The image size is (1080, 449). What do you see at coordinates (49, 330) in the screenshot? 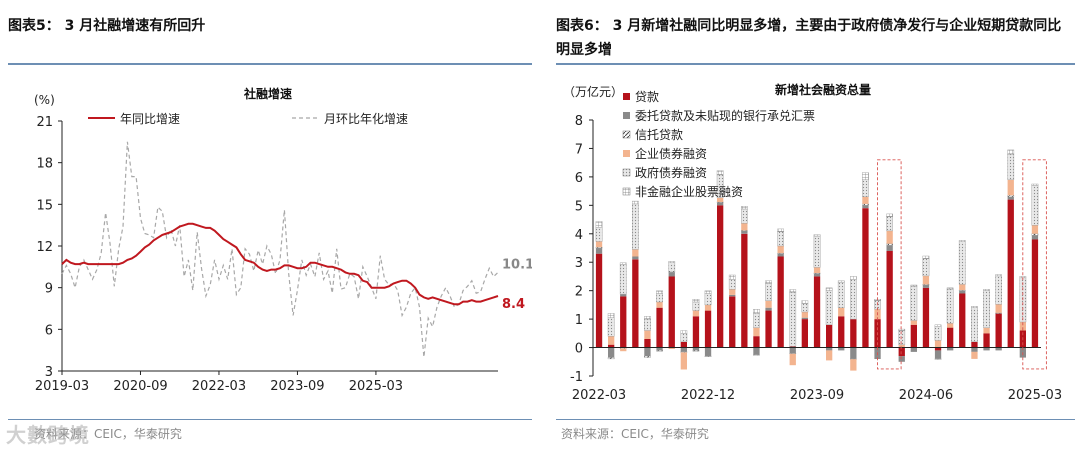
I see `left-y-tick-label: 6` at bounding box center [49, 330].